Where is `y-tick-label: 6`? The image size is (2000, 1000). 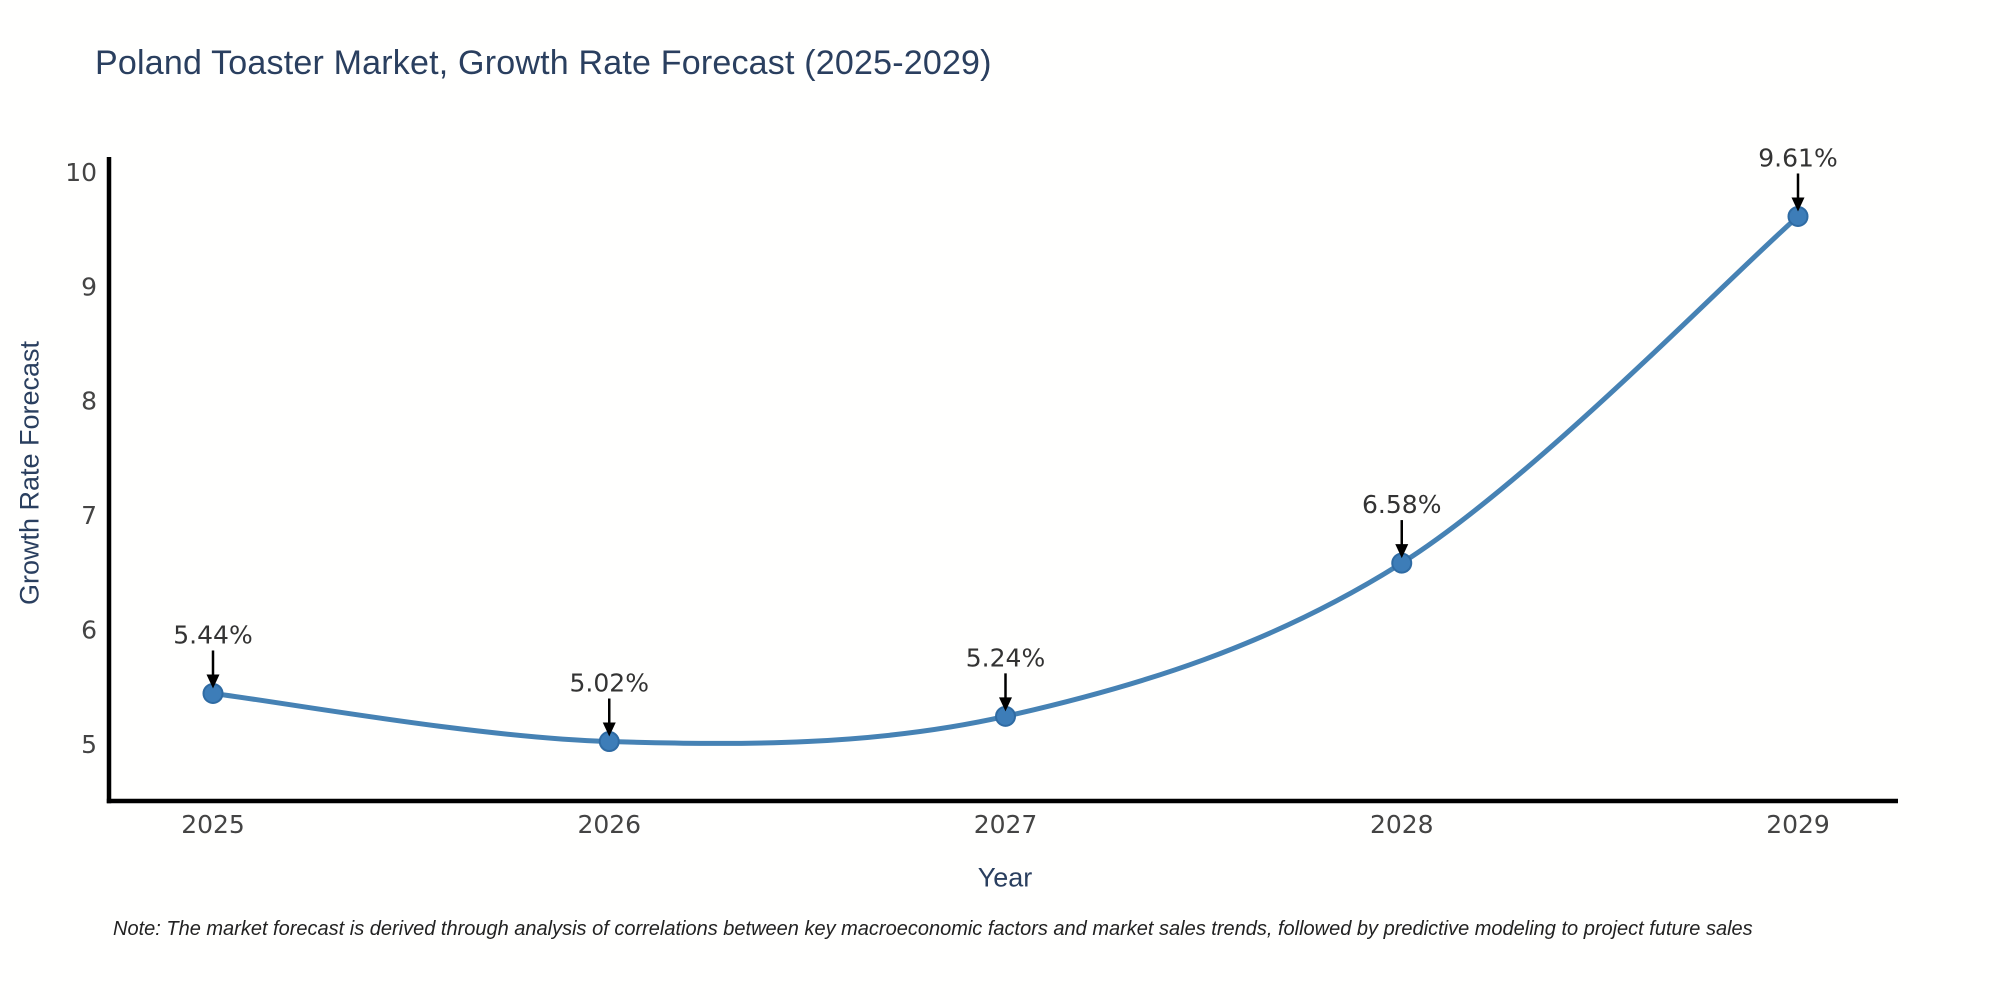 y-tick-label: 6 is located at coordinates (89, 629).